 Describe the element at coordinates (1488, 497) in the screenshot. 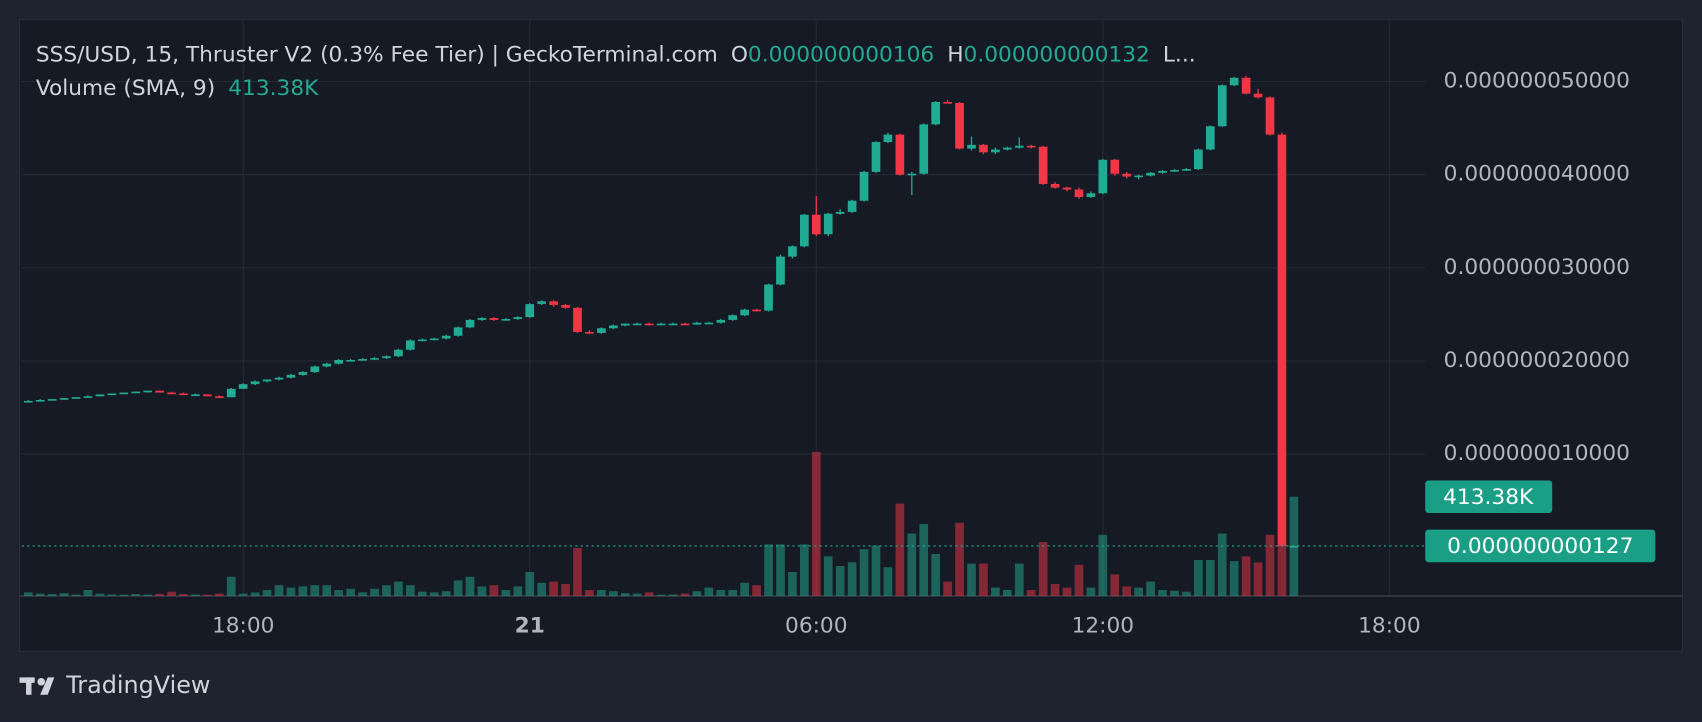

I see `volume-badge-label: 413.38K` at that location.